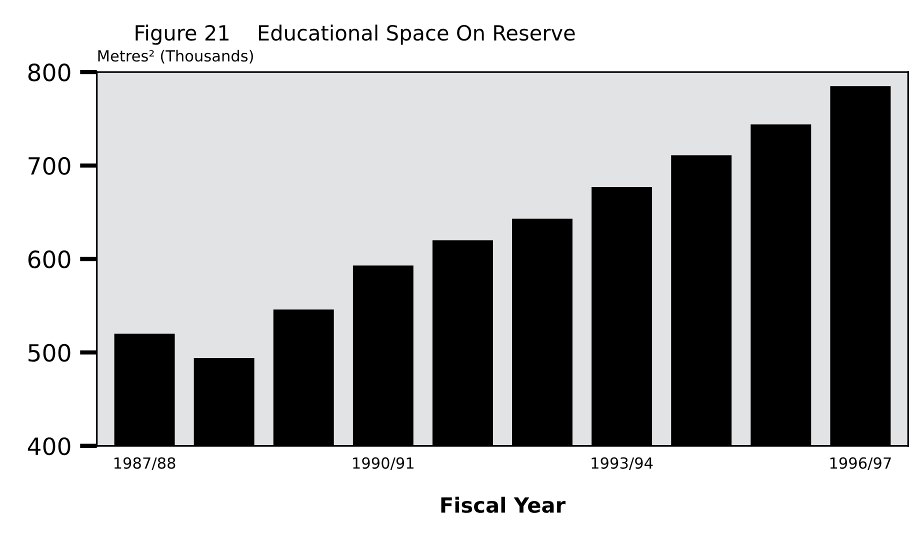 The width and height of the screenshot is (922, 534). I want to click on y-tick-label: 700, so click(49, 165).